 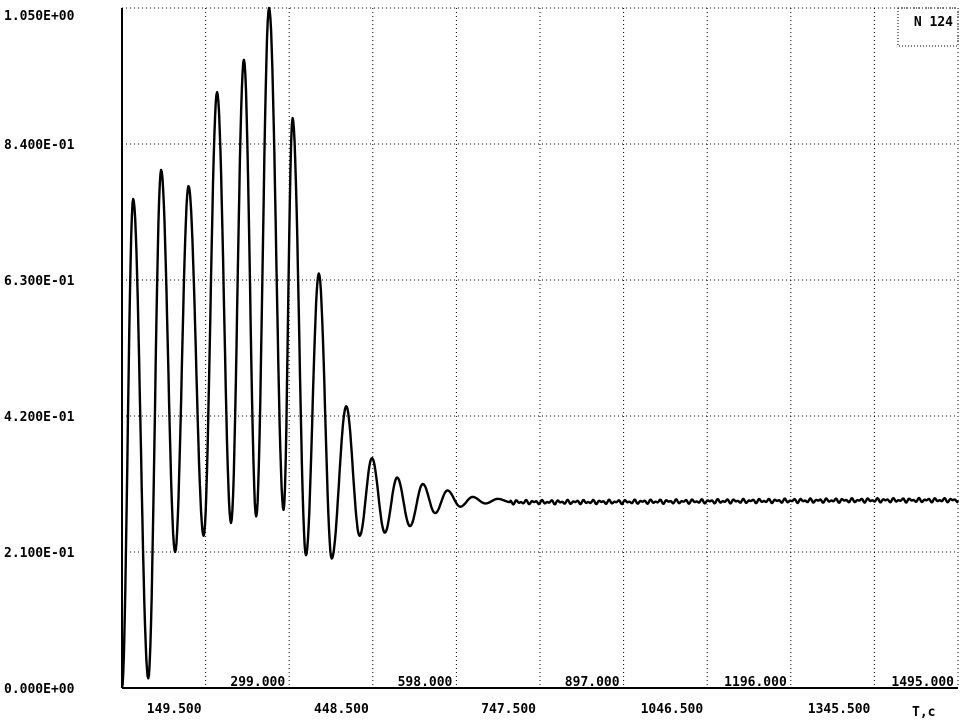 What do you see at coordinates (672, 709) in the screenshot?
I see `x-tick-label-lower: 1046.500` at bounding box center [672, 709].